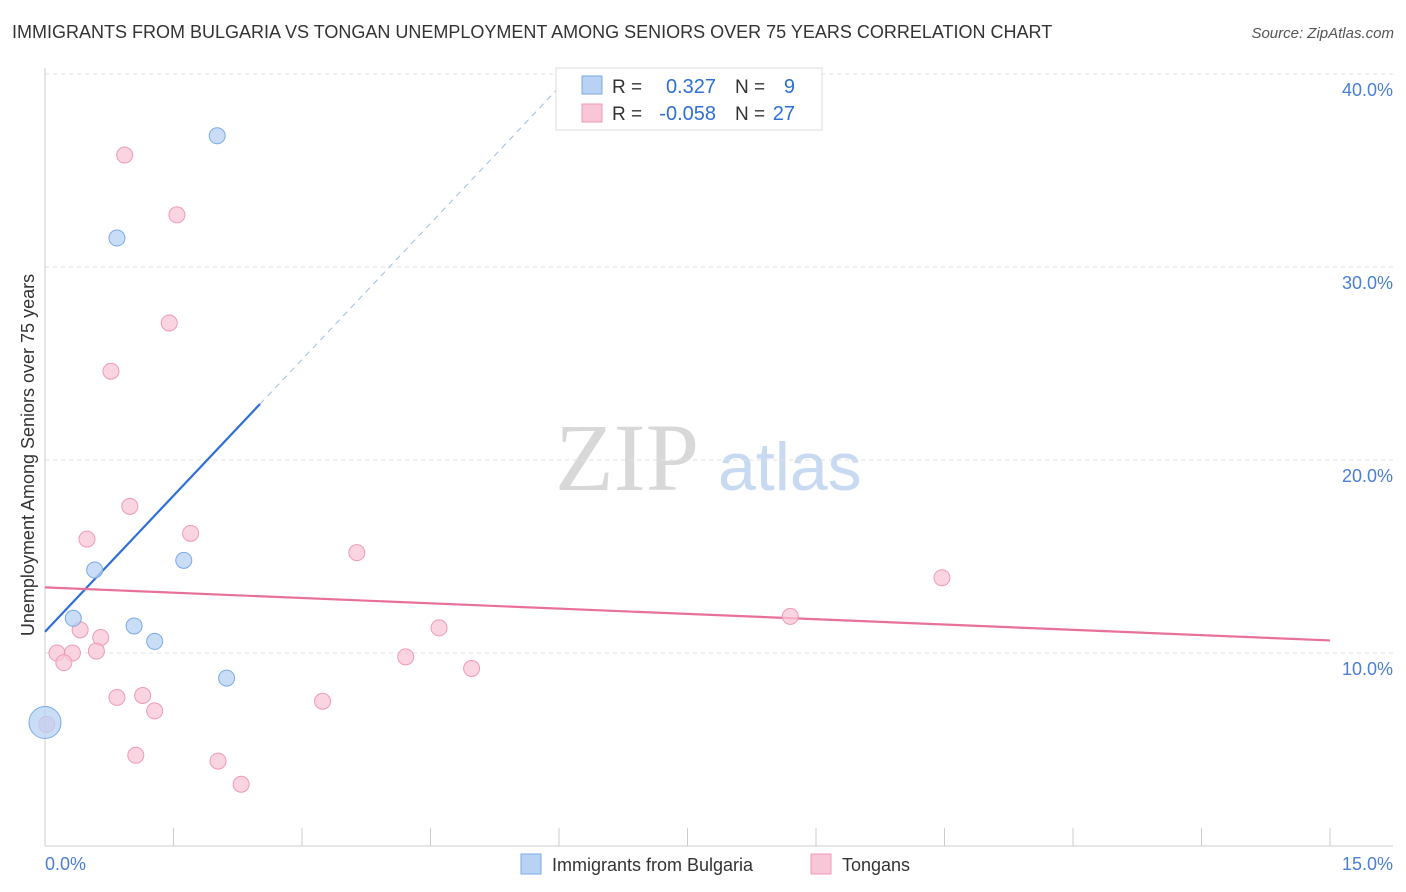  I want to click on bulgaria-r: 0.327, so click(691, 87).